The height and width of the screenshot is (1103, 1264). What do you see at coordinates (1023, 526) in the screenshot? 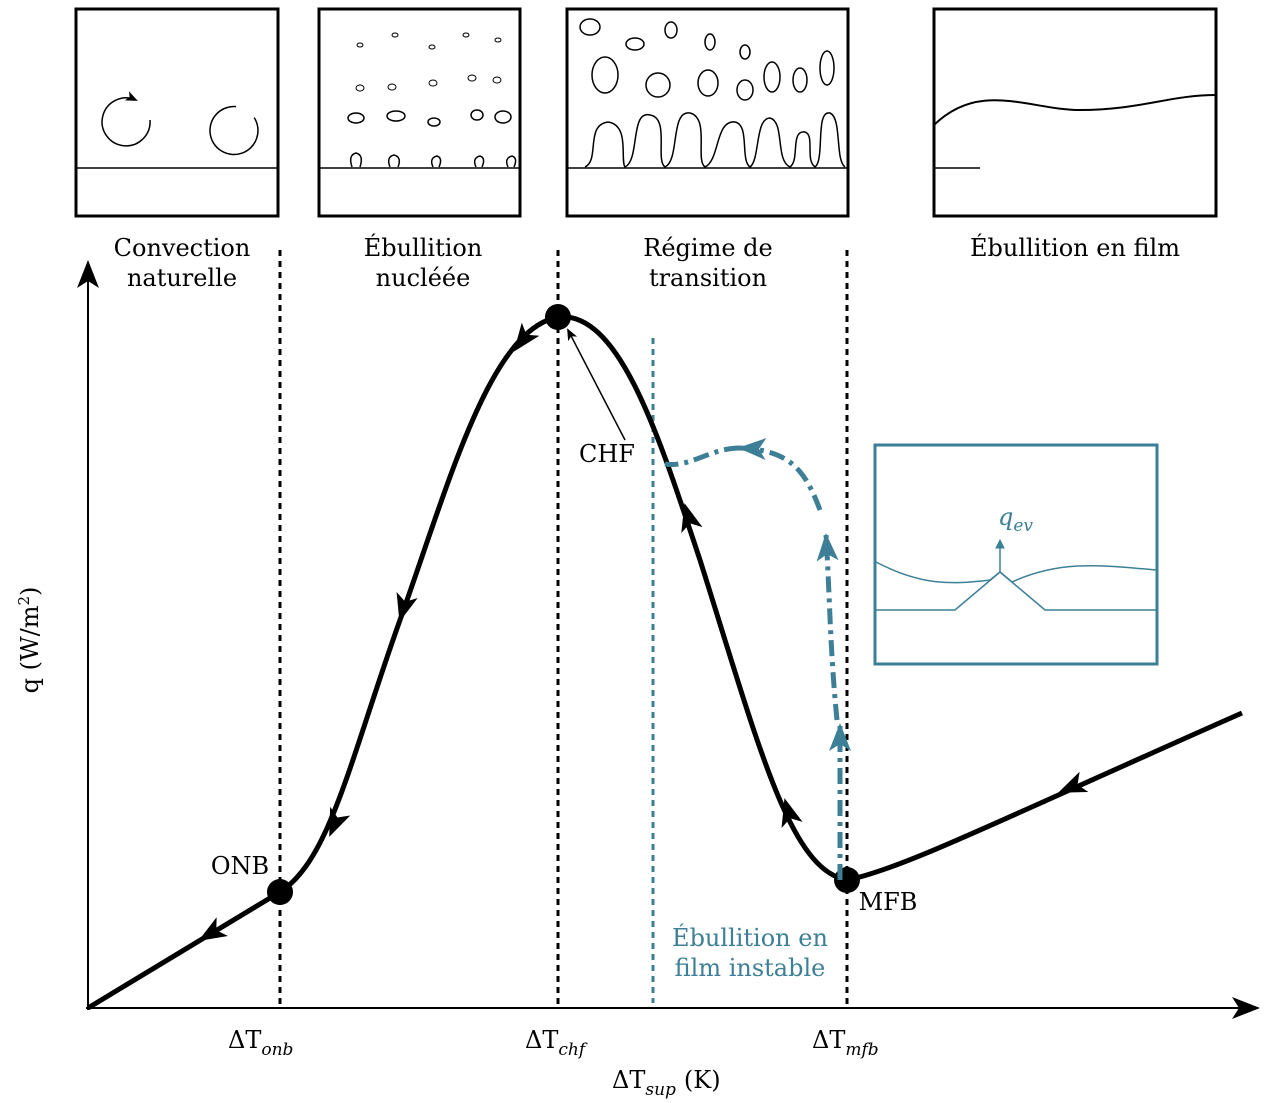
I see `text-part: ev` at bounding box center [1023, 526].